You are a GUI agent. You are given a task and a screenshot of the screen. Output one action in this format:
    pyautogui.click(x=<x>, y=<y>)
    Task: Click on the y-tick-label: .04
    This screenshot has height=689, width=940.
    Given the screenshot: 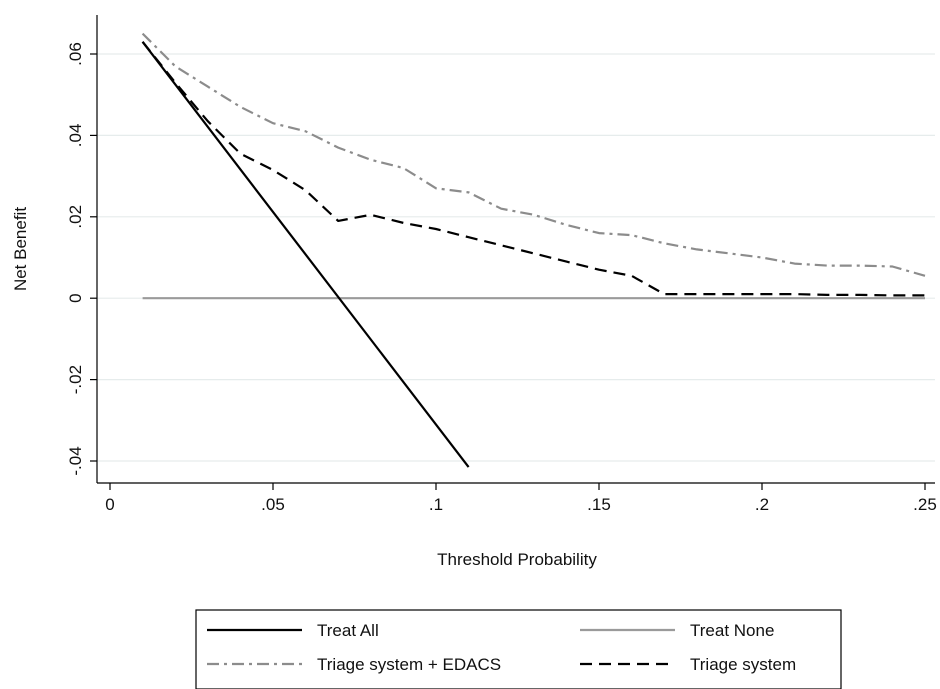 What is the action you would take?
    pyautogui.click(x=75, y=136)
    